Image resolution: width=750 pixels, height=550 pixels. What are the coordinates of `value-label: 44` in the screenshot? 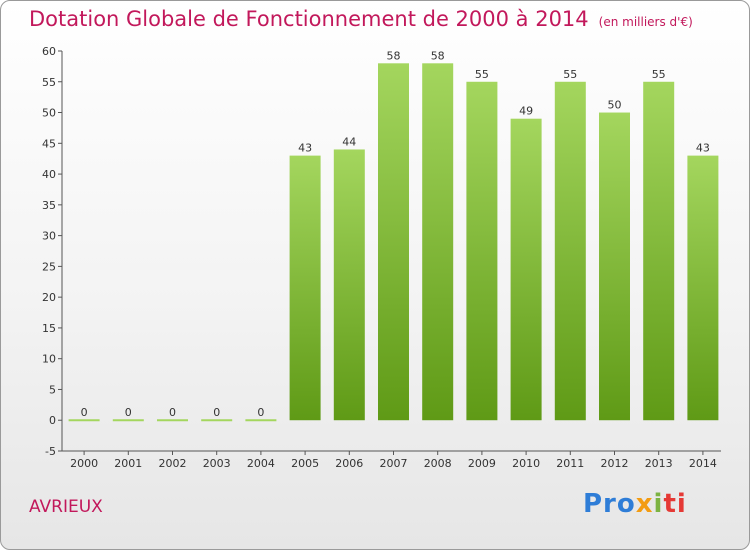 It's located at (349, 141).